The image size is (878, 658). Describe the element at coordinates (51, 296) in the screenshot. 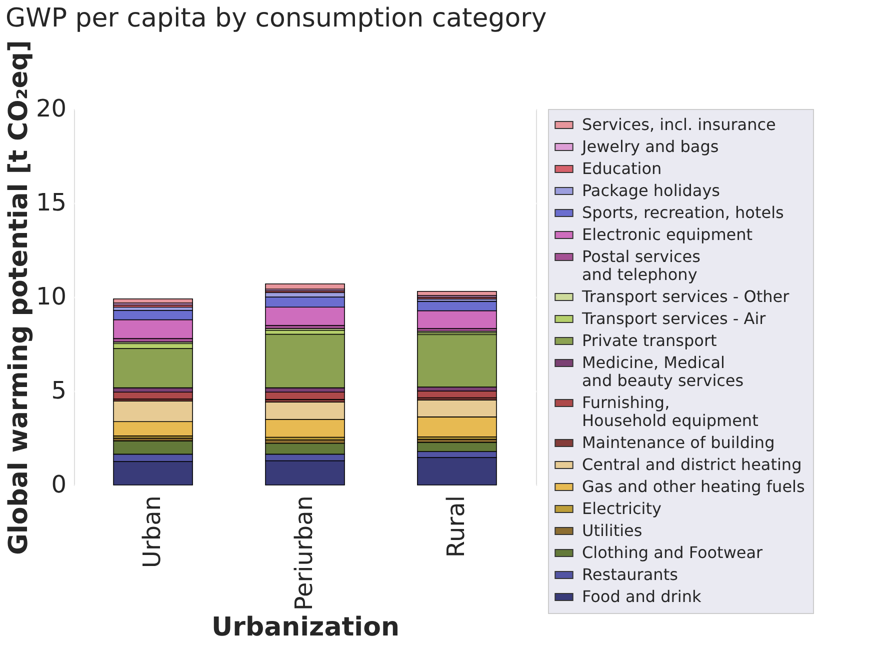

I see `y-tick-label: 10` at that location.